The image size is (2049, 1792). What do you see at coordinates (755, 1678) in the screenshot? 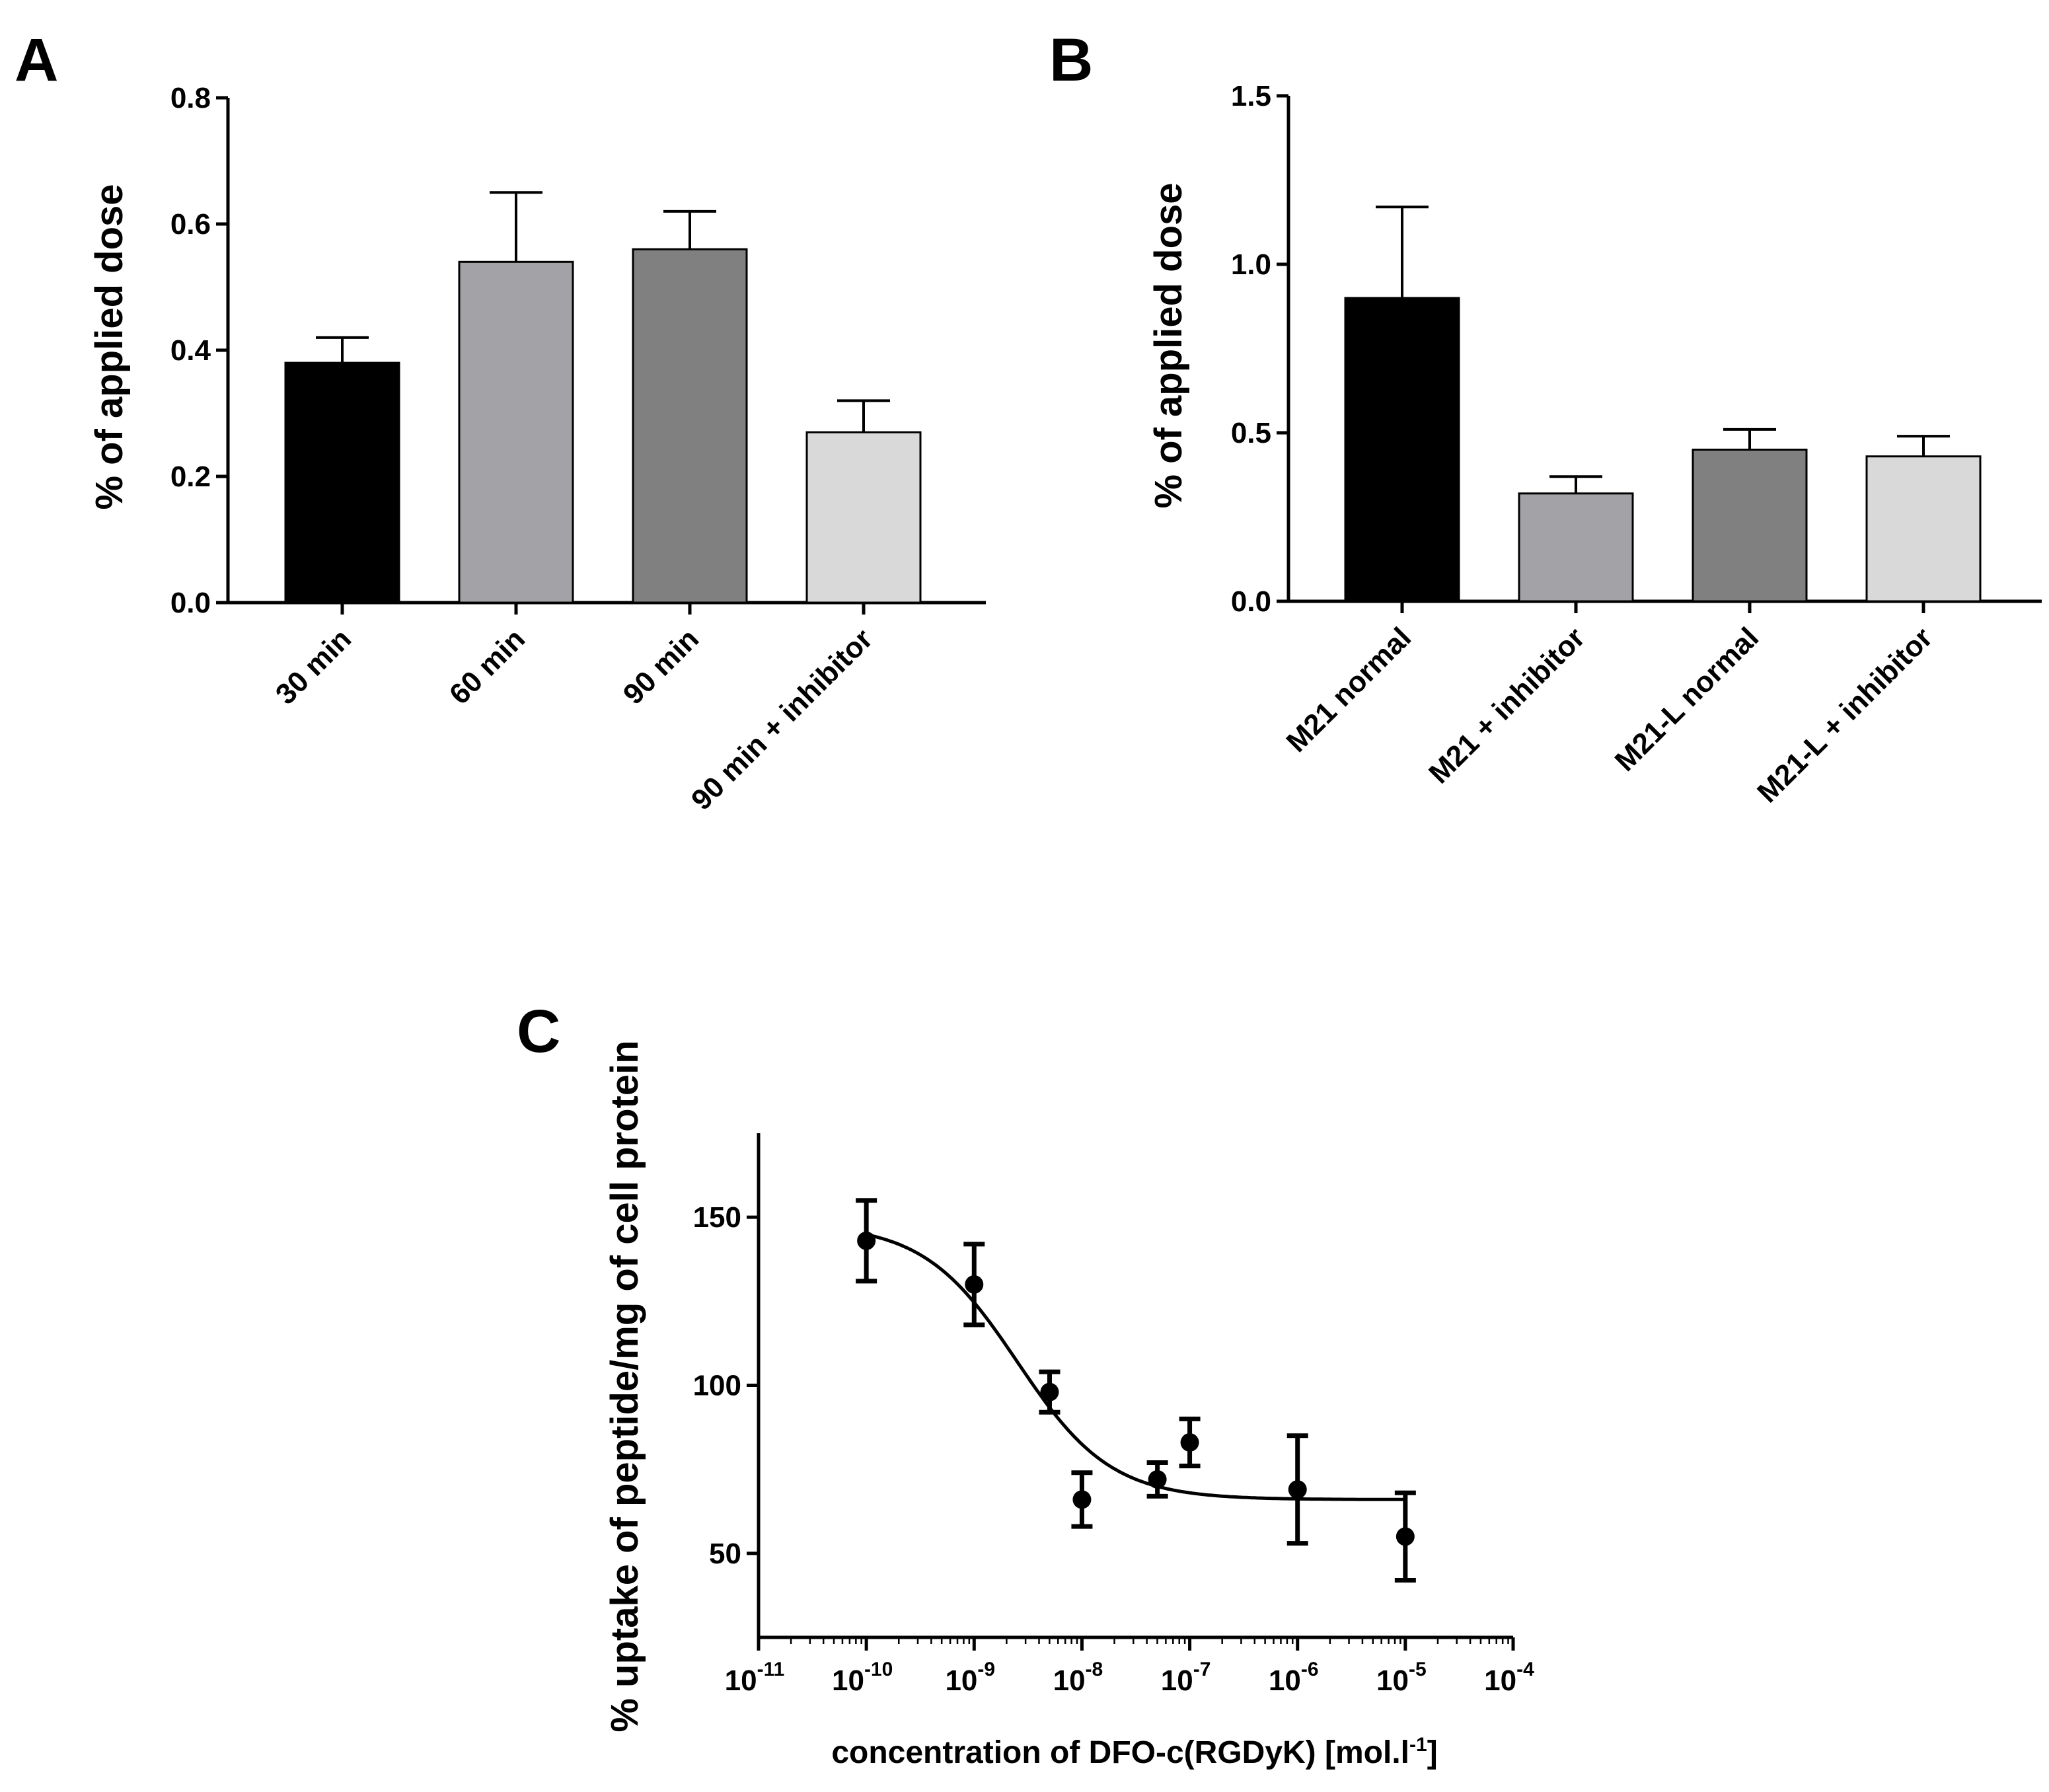
I see `panel-c-x-tick-label: 10⁻¹¹` at bounding box center [755, 1678].